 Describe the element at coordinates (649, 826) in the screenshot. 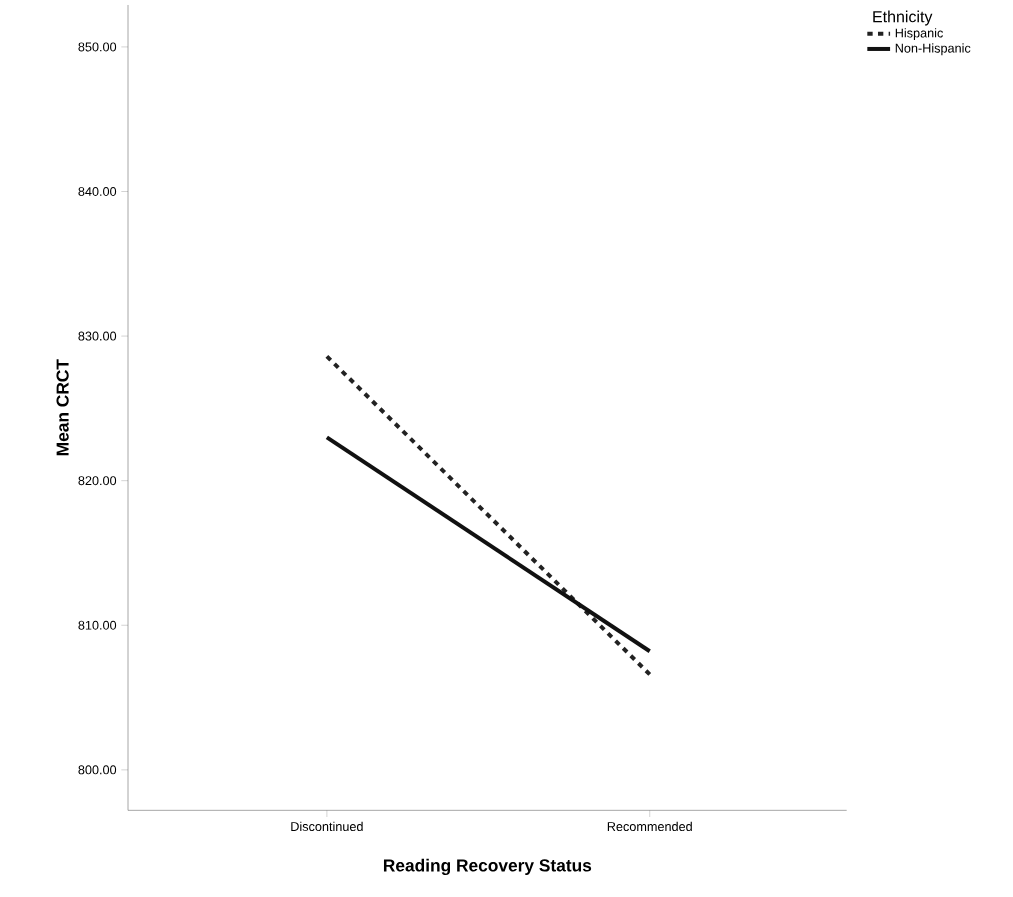

I see `x-tick-label: Recommended` at that location.